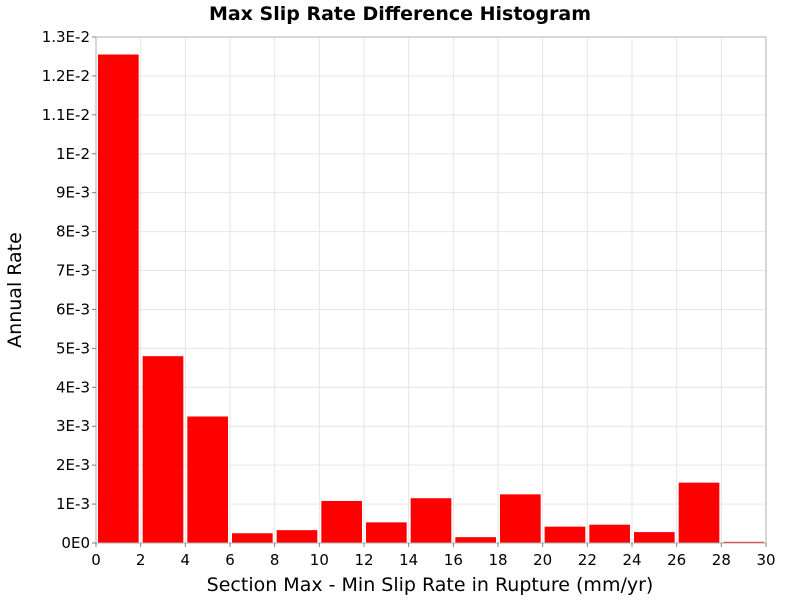 The width and height of the screenshot is (800, 600). Describe the element at coordinates (319, 560) in the screenshot. I see `x-tick-label: 10` at that location.